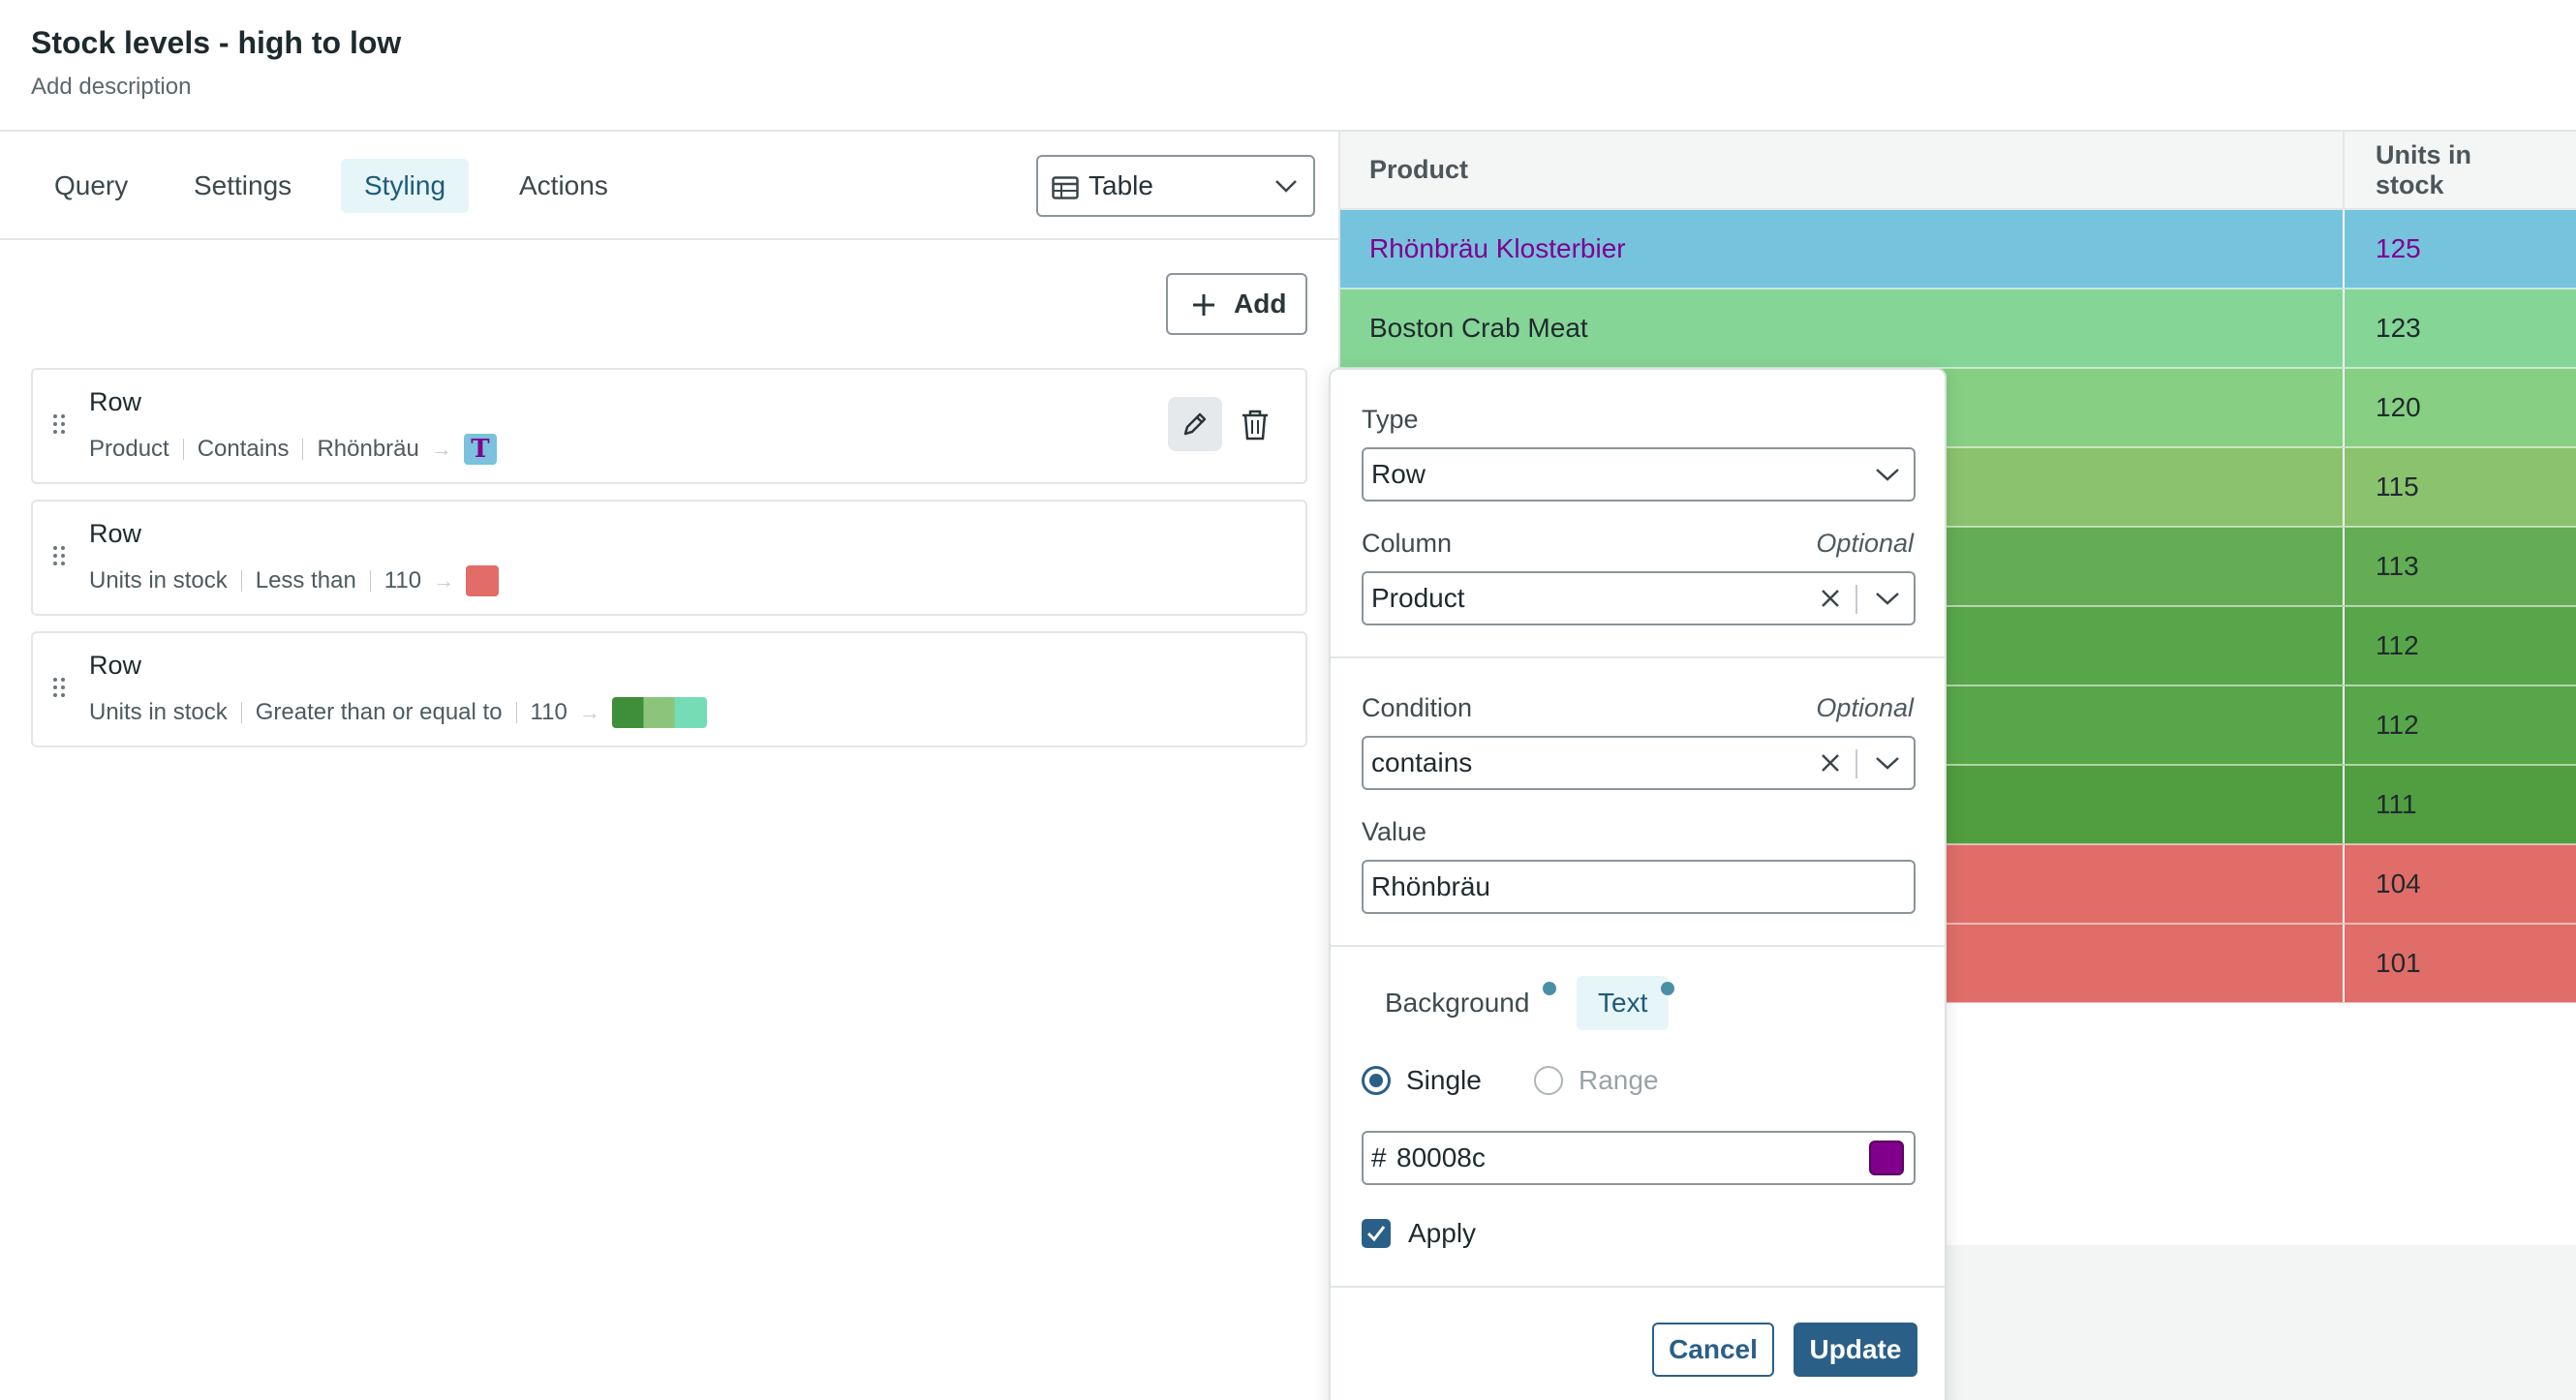 The image size is (2576, 1400). Describe the element at coordinates (1376, 1080) in the screenshot. I see `radio-button-checked` at that location.